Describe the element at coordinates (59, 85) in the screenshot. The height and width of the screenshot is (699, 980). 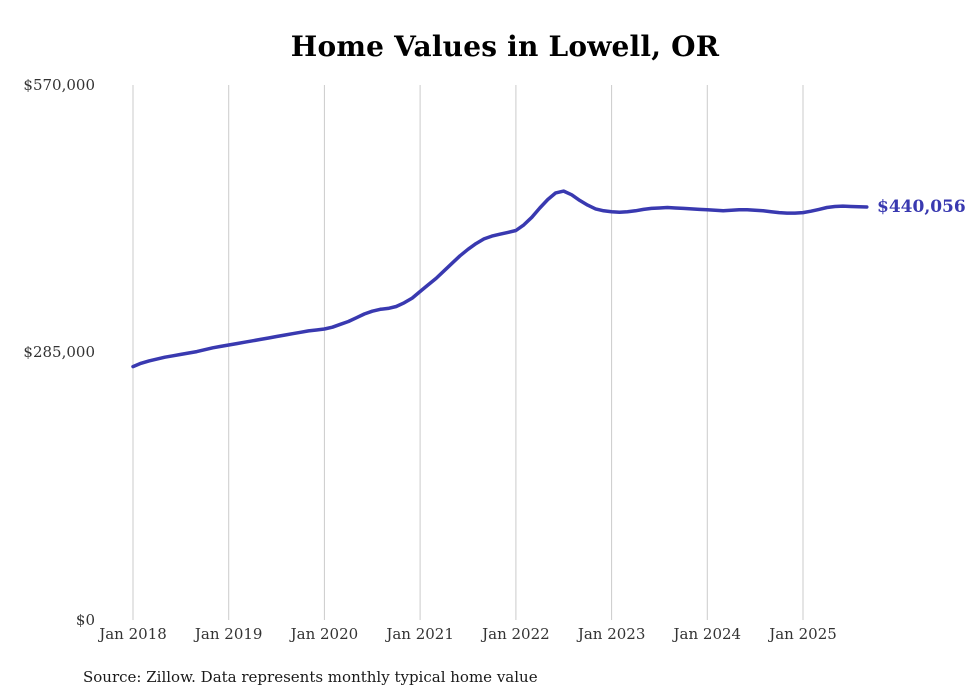
I see `y-axis-tick-570000: $570,000` at that location.